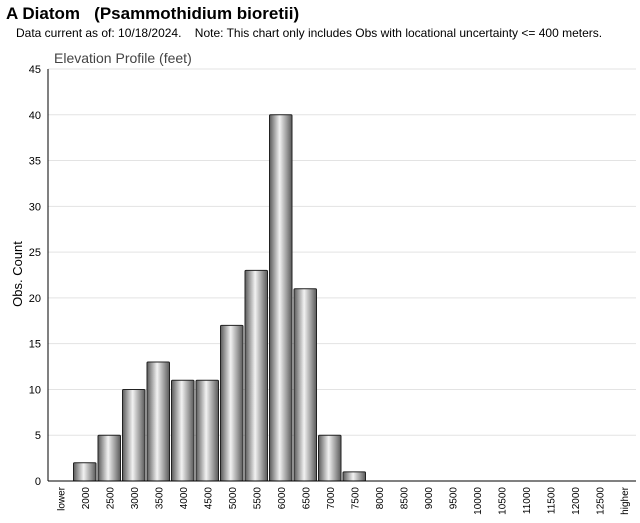 The width and height of the screenshot is (640, 523). I want to click on x-tick-label: 12000, so click(576, 501).